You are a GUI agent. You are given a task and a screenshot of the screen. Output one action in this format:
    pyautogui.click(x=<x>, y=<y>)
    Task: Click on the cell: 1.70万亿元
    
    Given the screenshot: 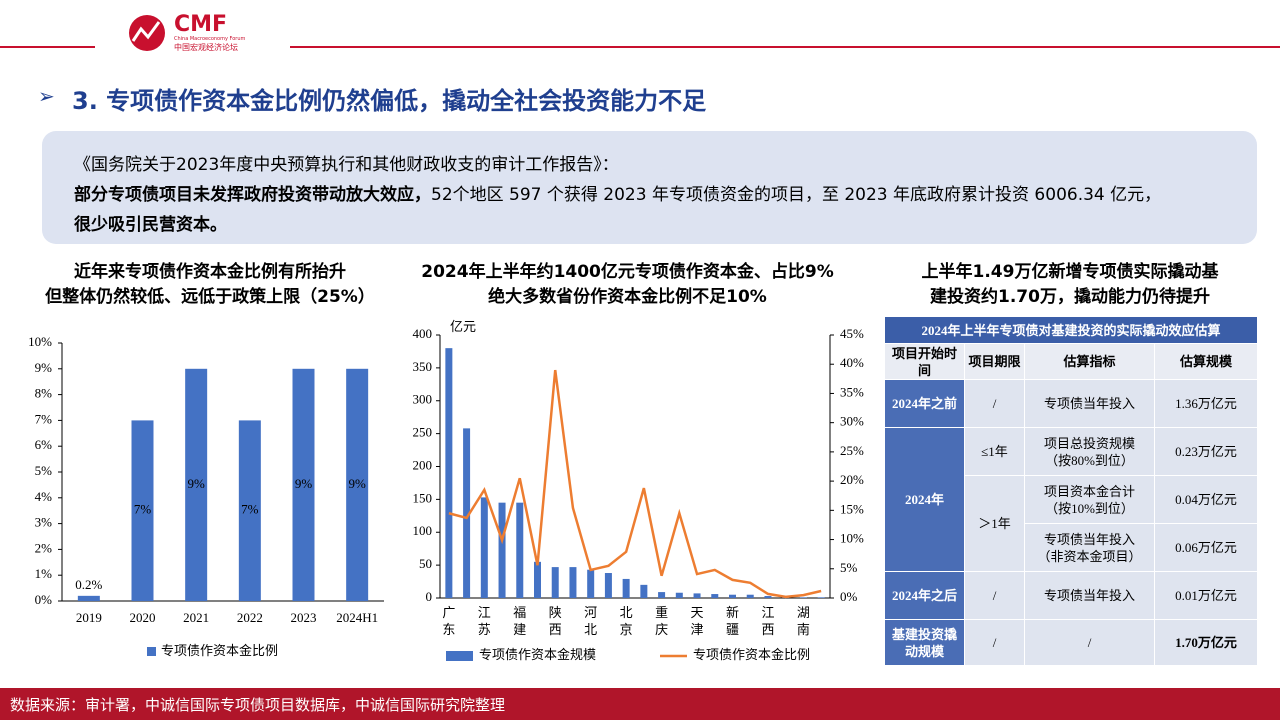 What is the action you would take?
    pyautogui.click(x=1206, y=642)
    